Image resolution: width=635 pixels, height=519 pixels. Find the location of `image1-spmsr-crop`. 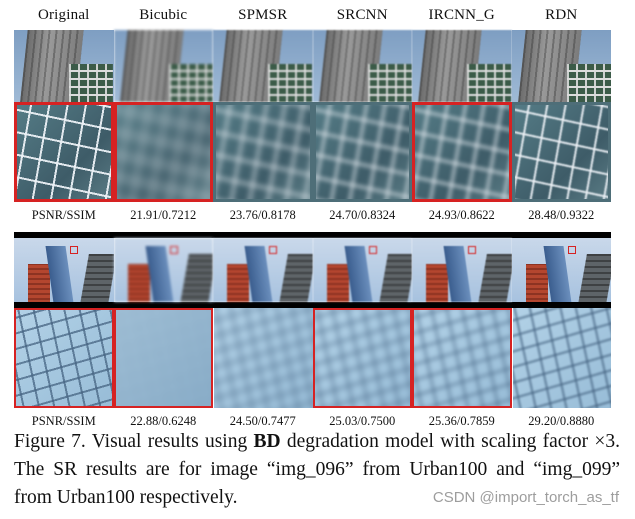

image1-spmsr-crop is located at coordinates (263, 152).